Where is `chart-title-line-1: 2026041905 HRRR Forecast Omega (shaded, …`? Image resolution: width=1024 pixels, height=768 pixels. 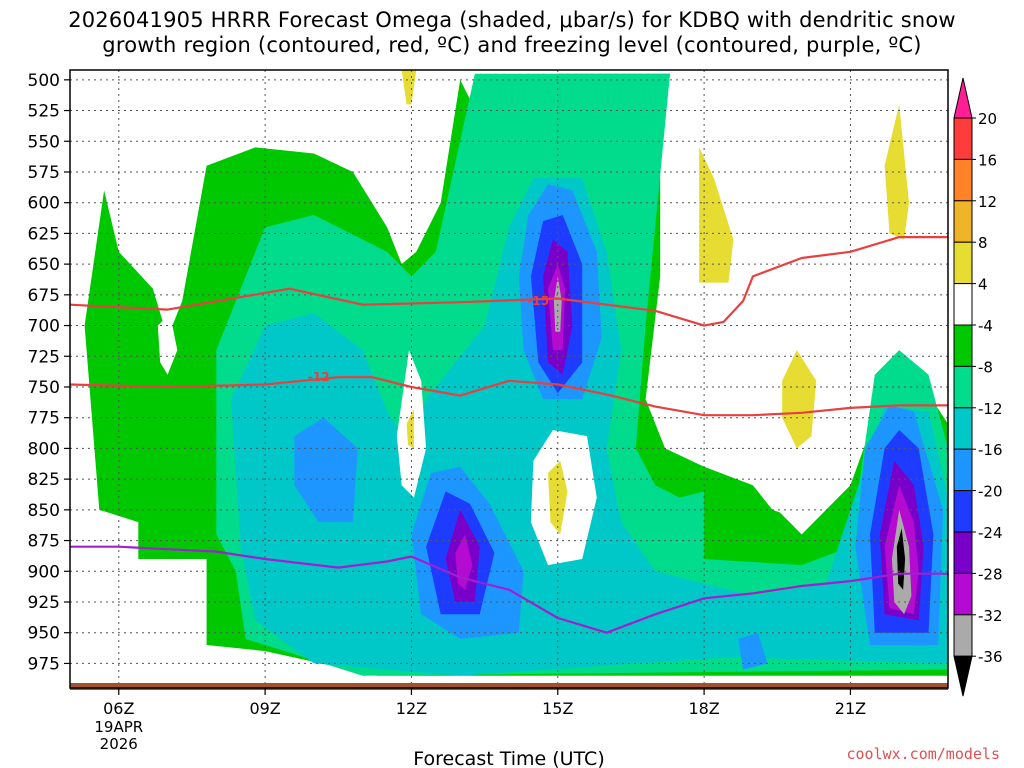
chart-title-line-1: 2026041905 HRRR Forecast Omega (shaded, … is located at coordinates (512, 20).